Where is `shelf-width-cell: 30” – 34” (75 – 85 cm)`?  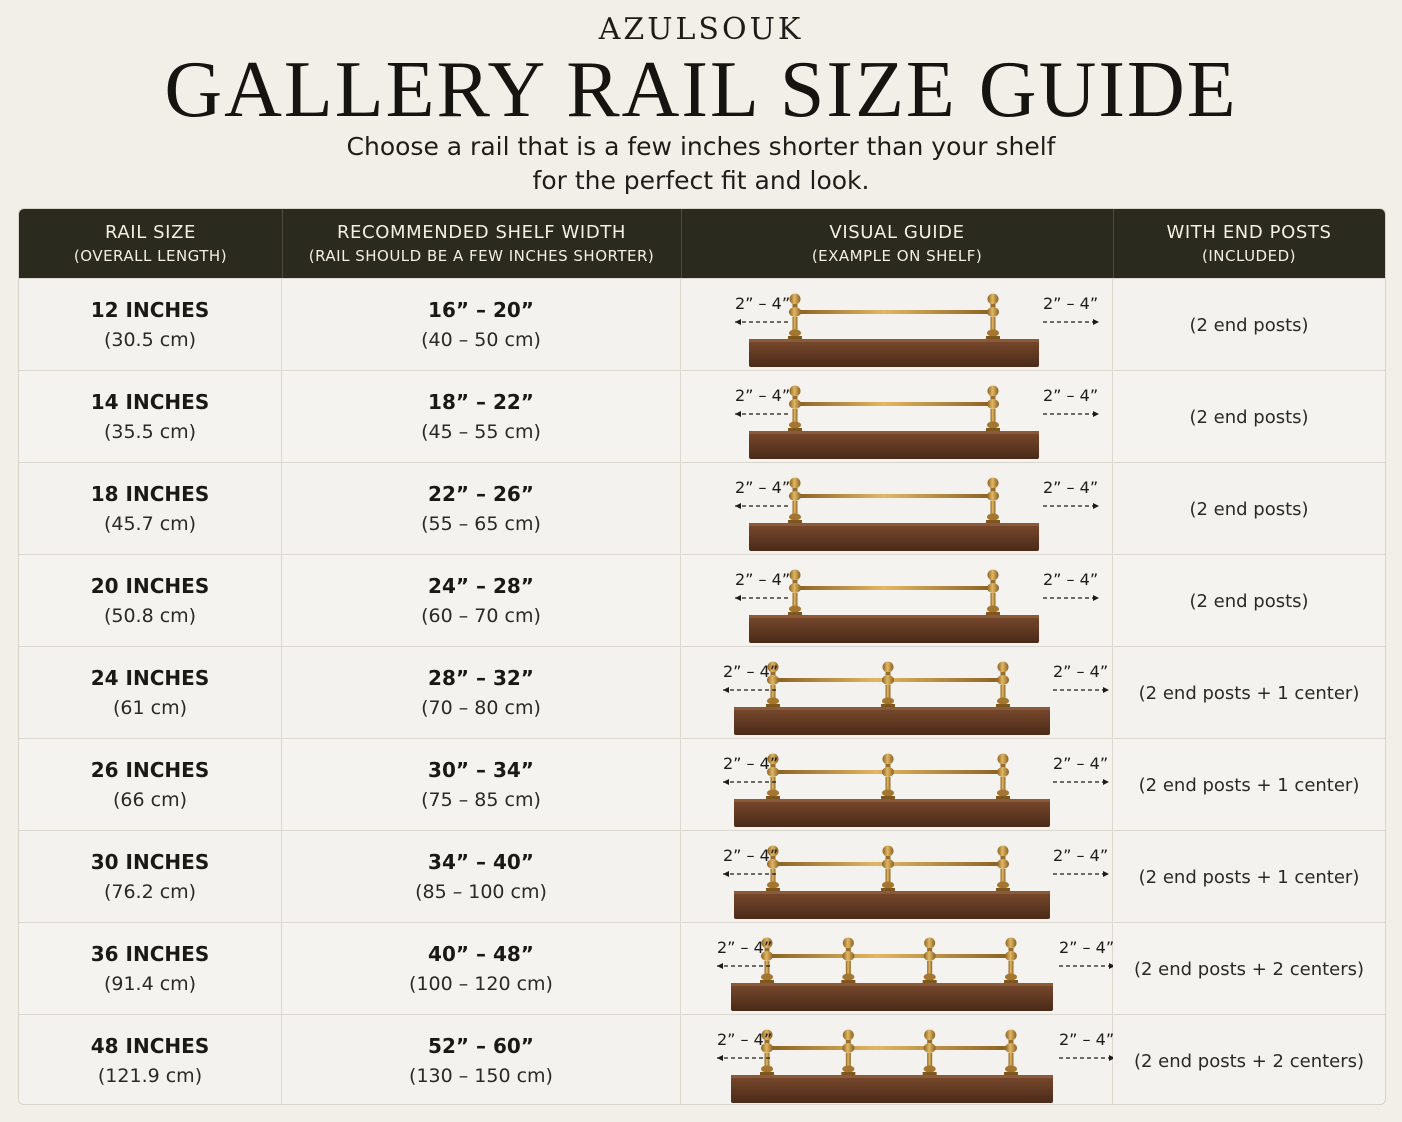 shelf-width-cell: 30” – 34” (75 – 85 cm) is located at coordinates (481, 785).